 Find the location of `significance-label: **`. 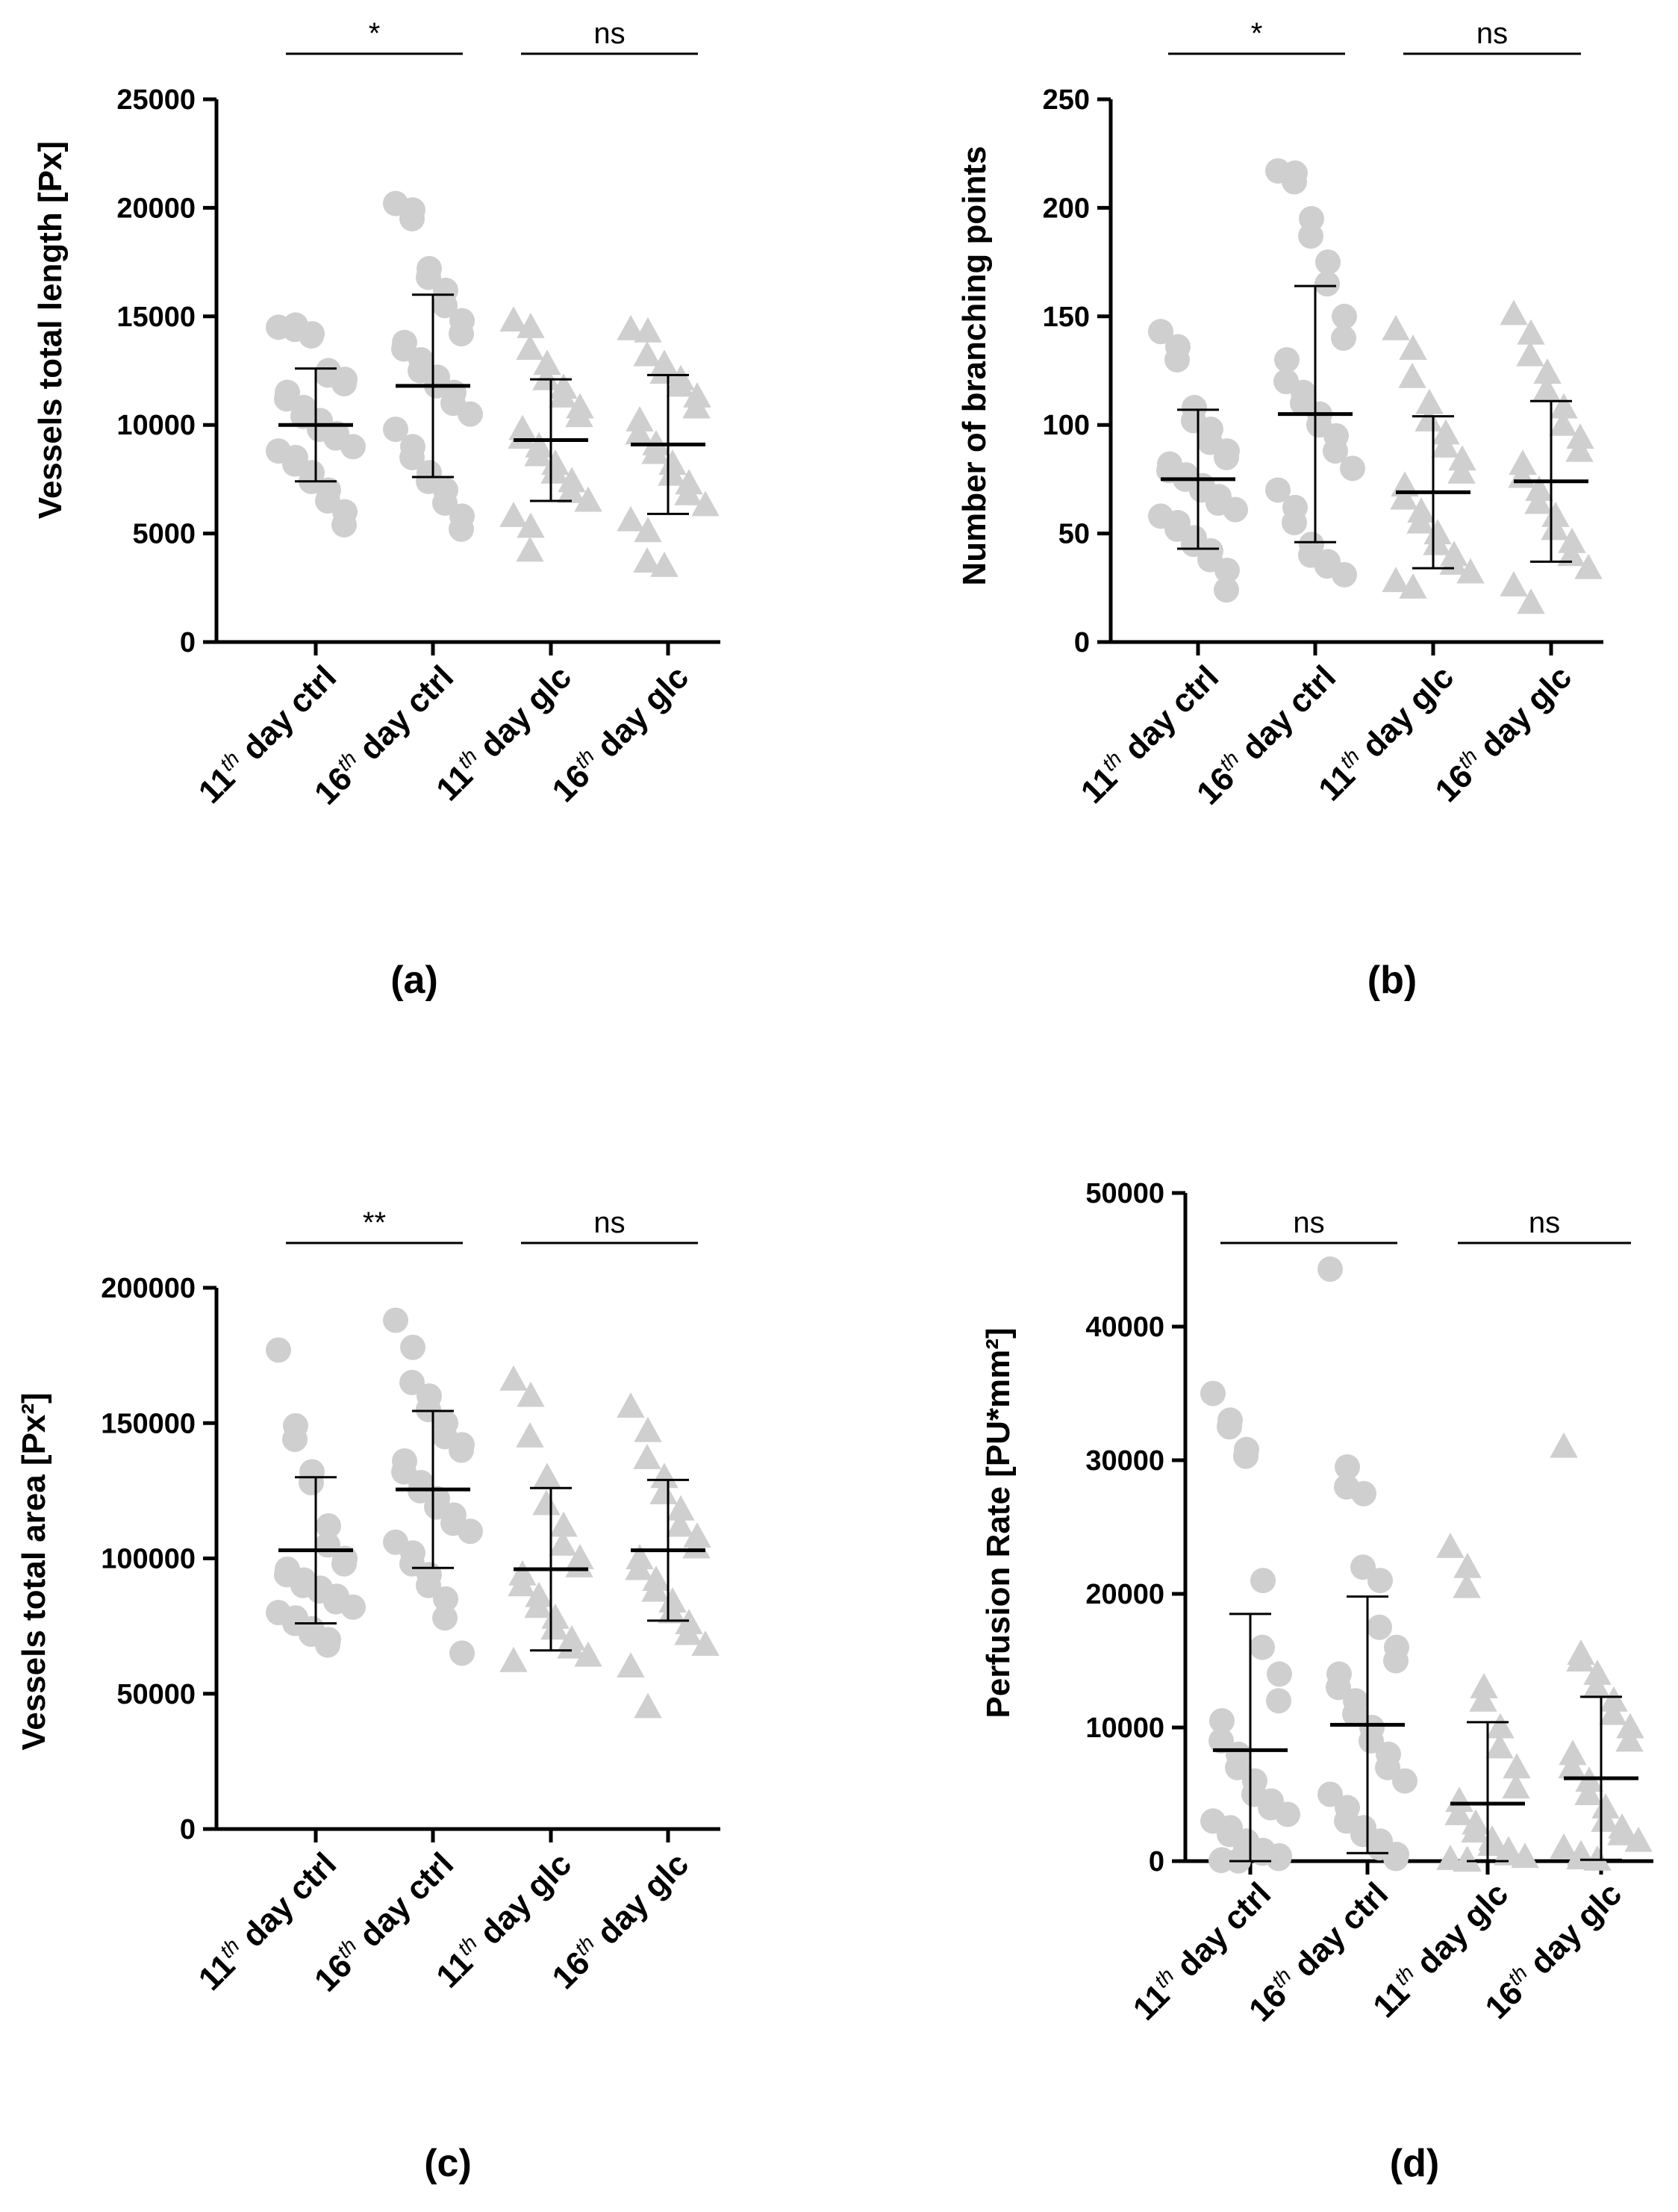

significance-label: ** is located at coordinates (375, 1222).